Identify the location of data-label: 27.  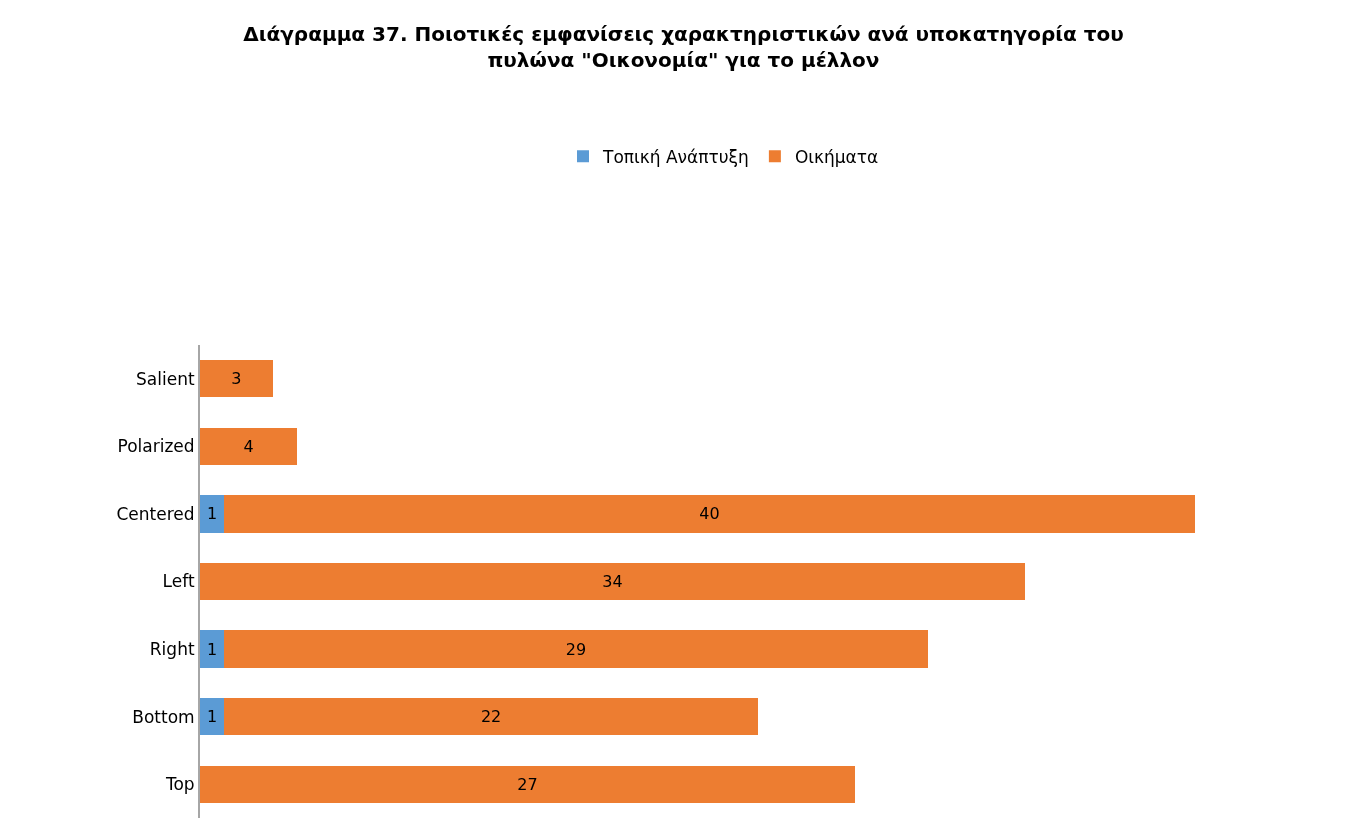
(527, 784).